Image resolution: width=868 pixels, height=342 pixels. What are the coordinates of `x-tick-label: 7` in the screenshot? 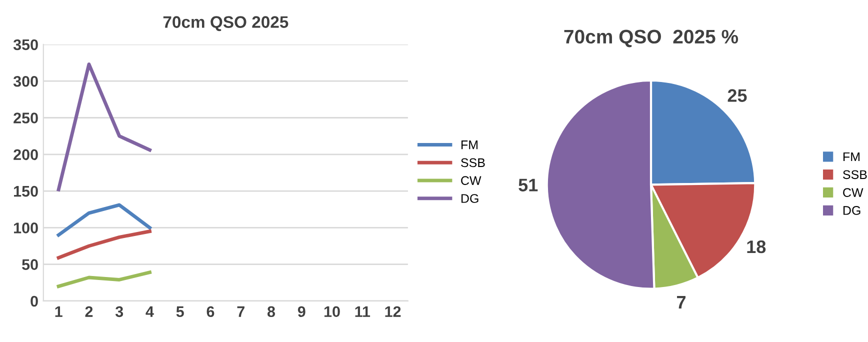 It's located at (240, 311).